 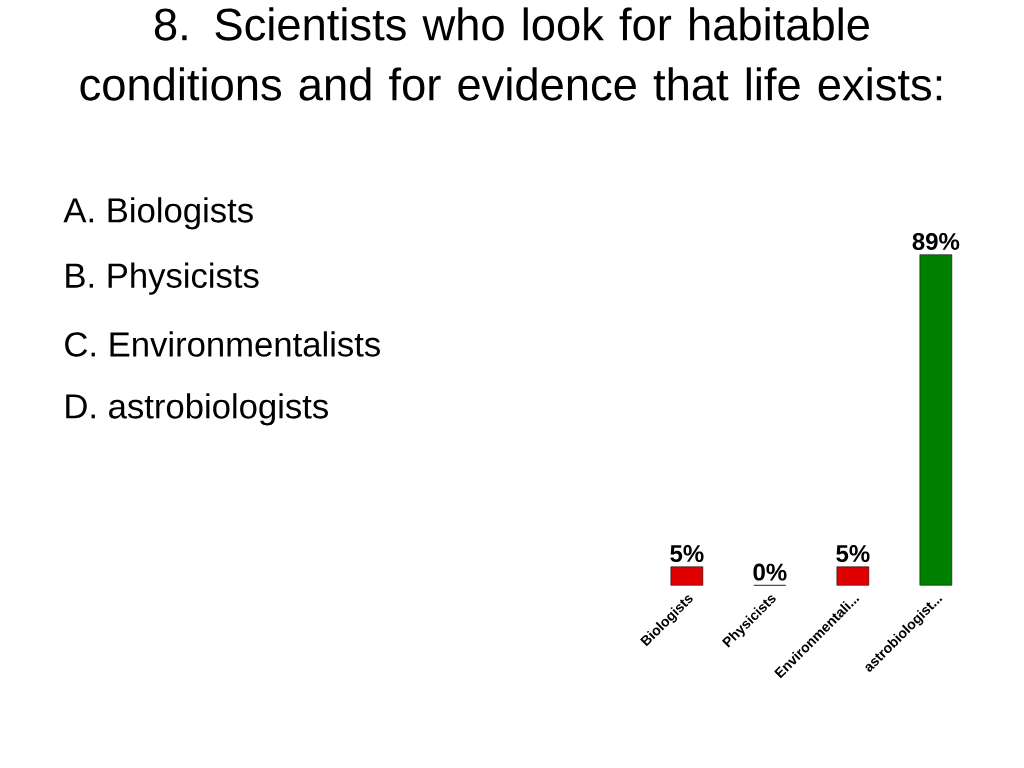 What do you see at coordinates (770, 572) in the screenshot?
I see `data-label: 0%` at bounding box center [770, 572].